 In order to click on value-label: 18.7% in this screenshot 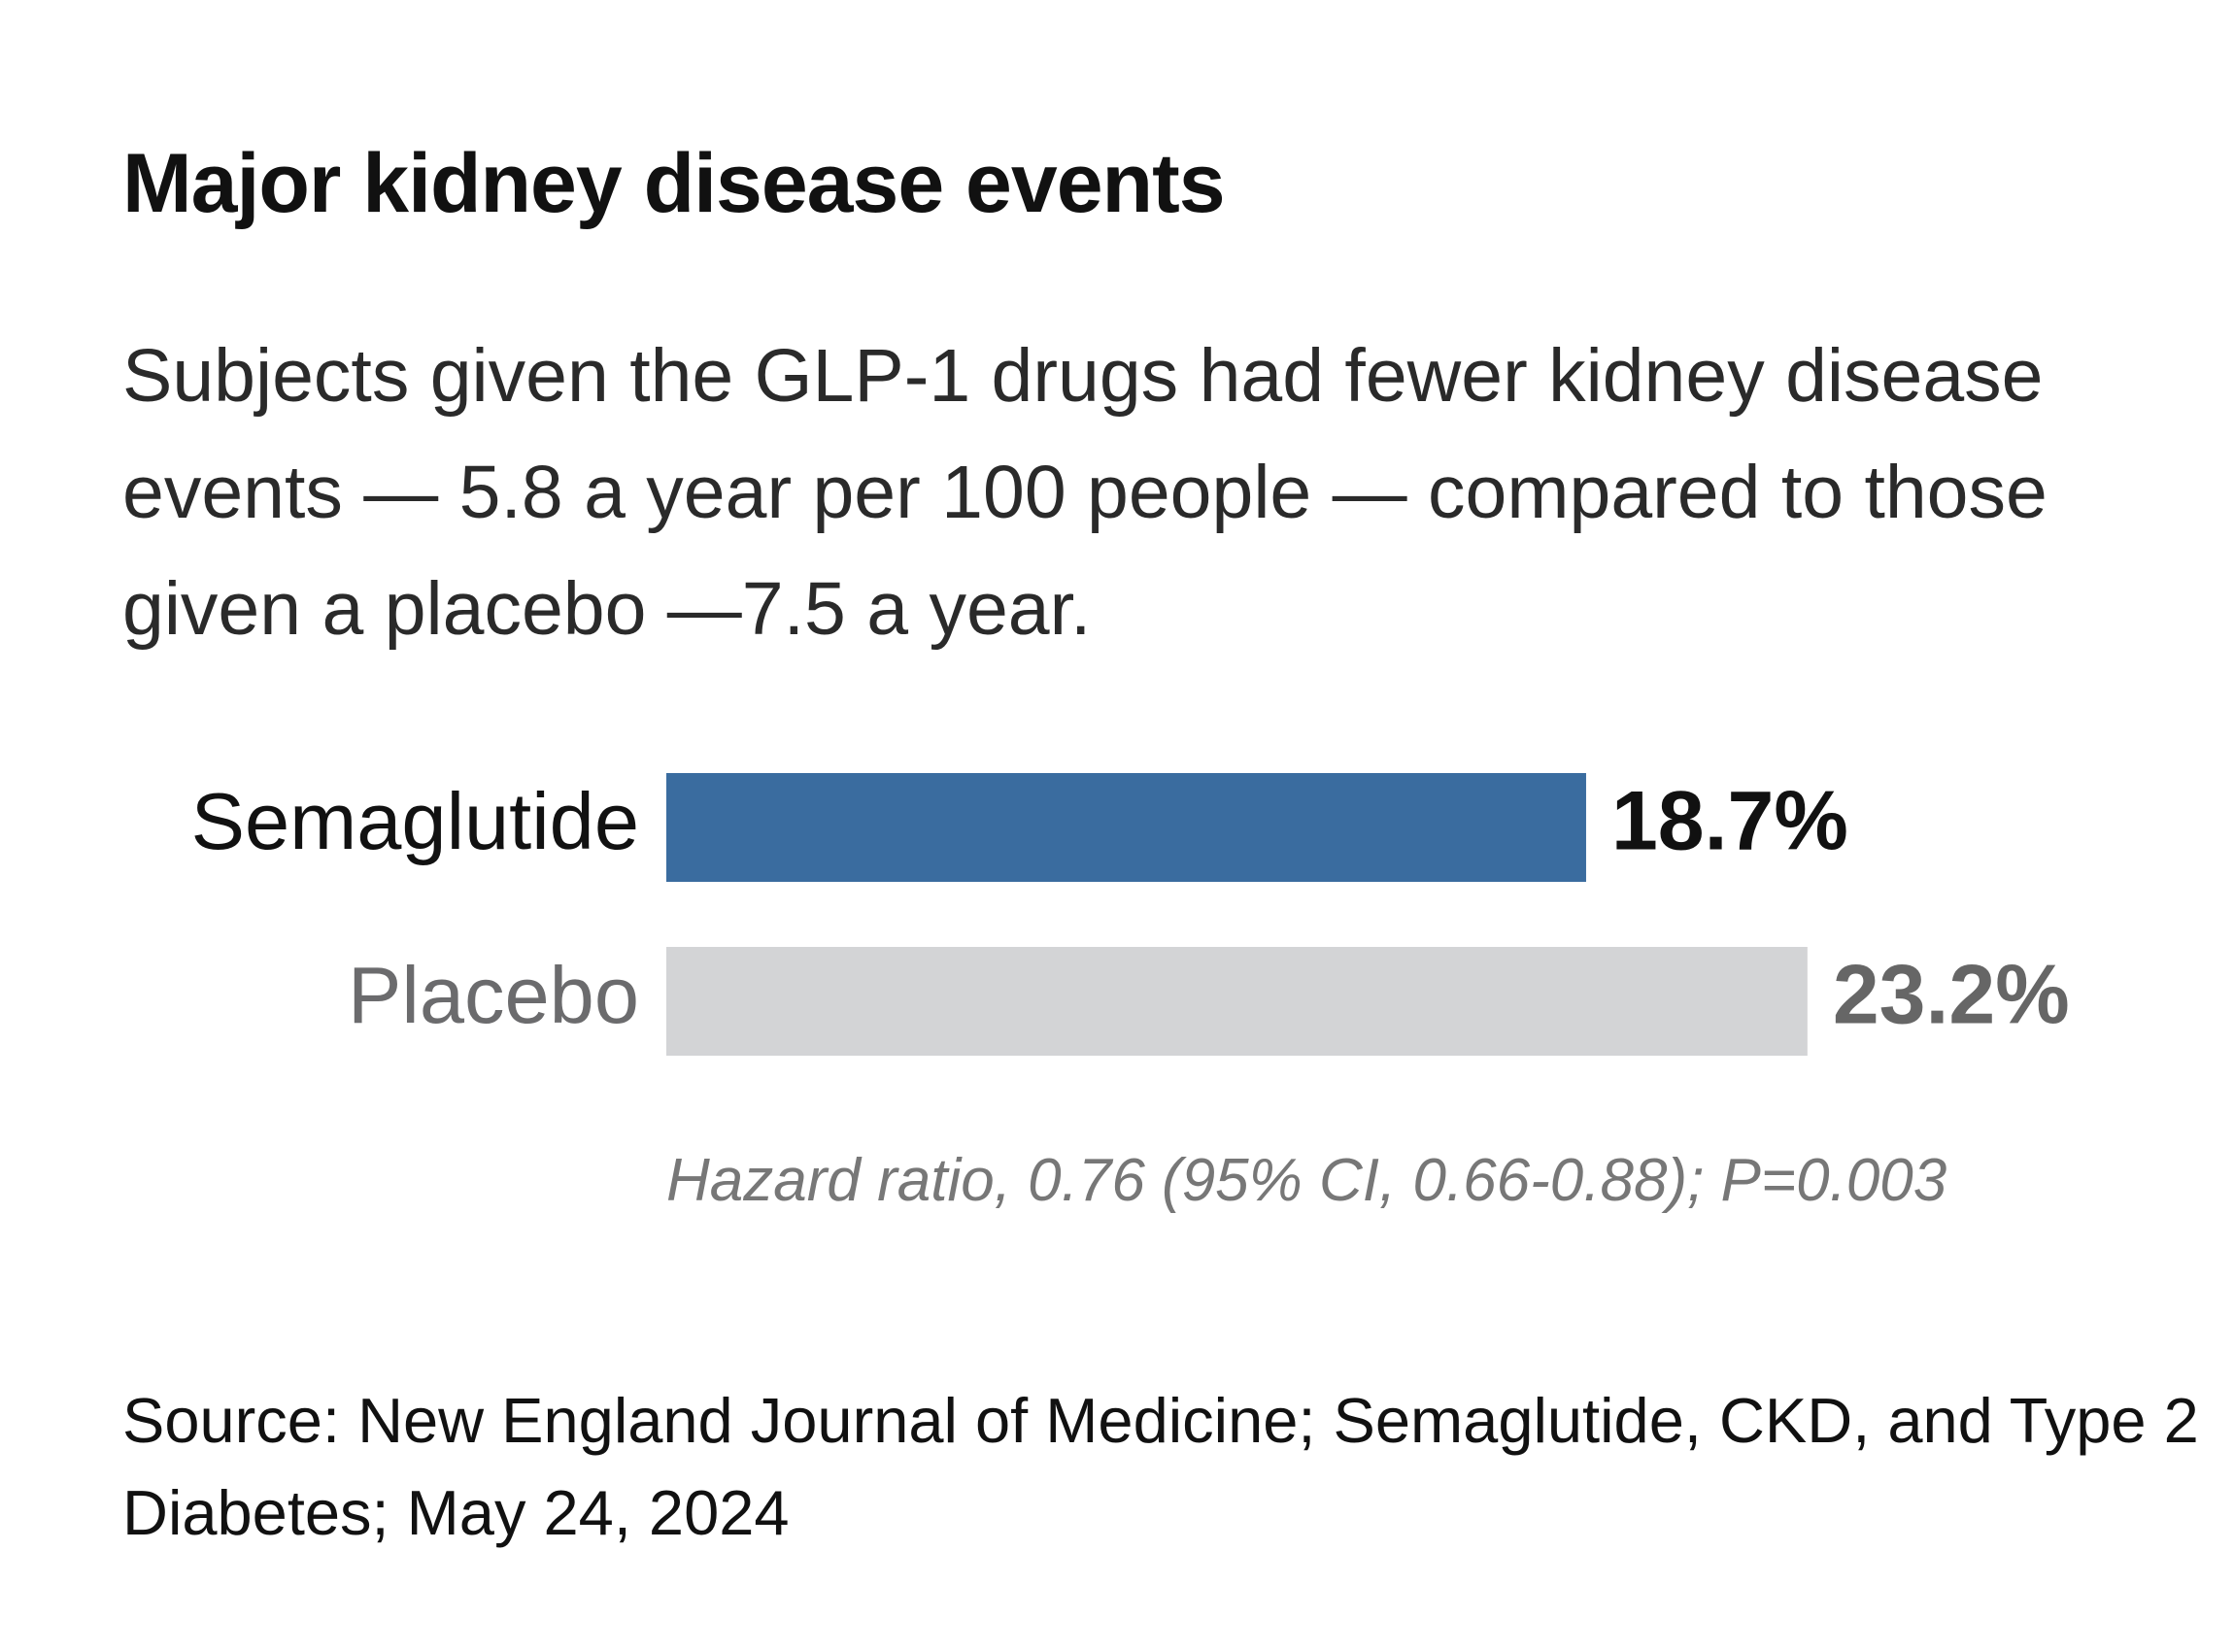, I will do `click(1729, 821)`.